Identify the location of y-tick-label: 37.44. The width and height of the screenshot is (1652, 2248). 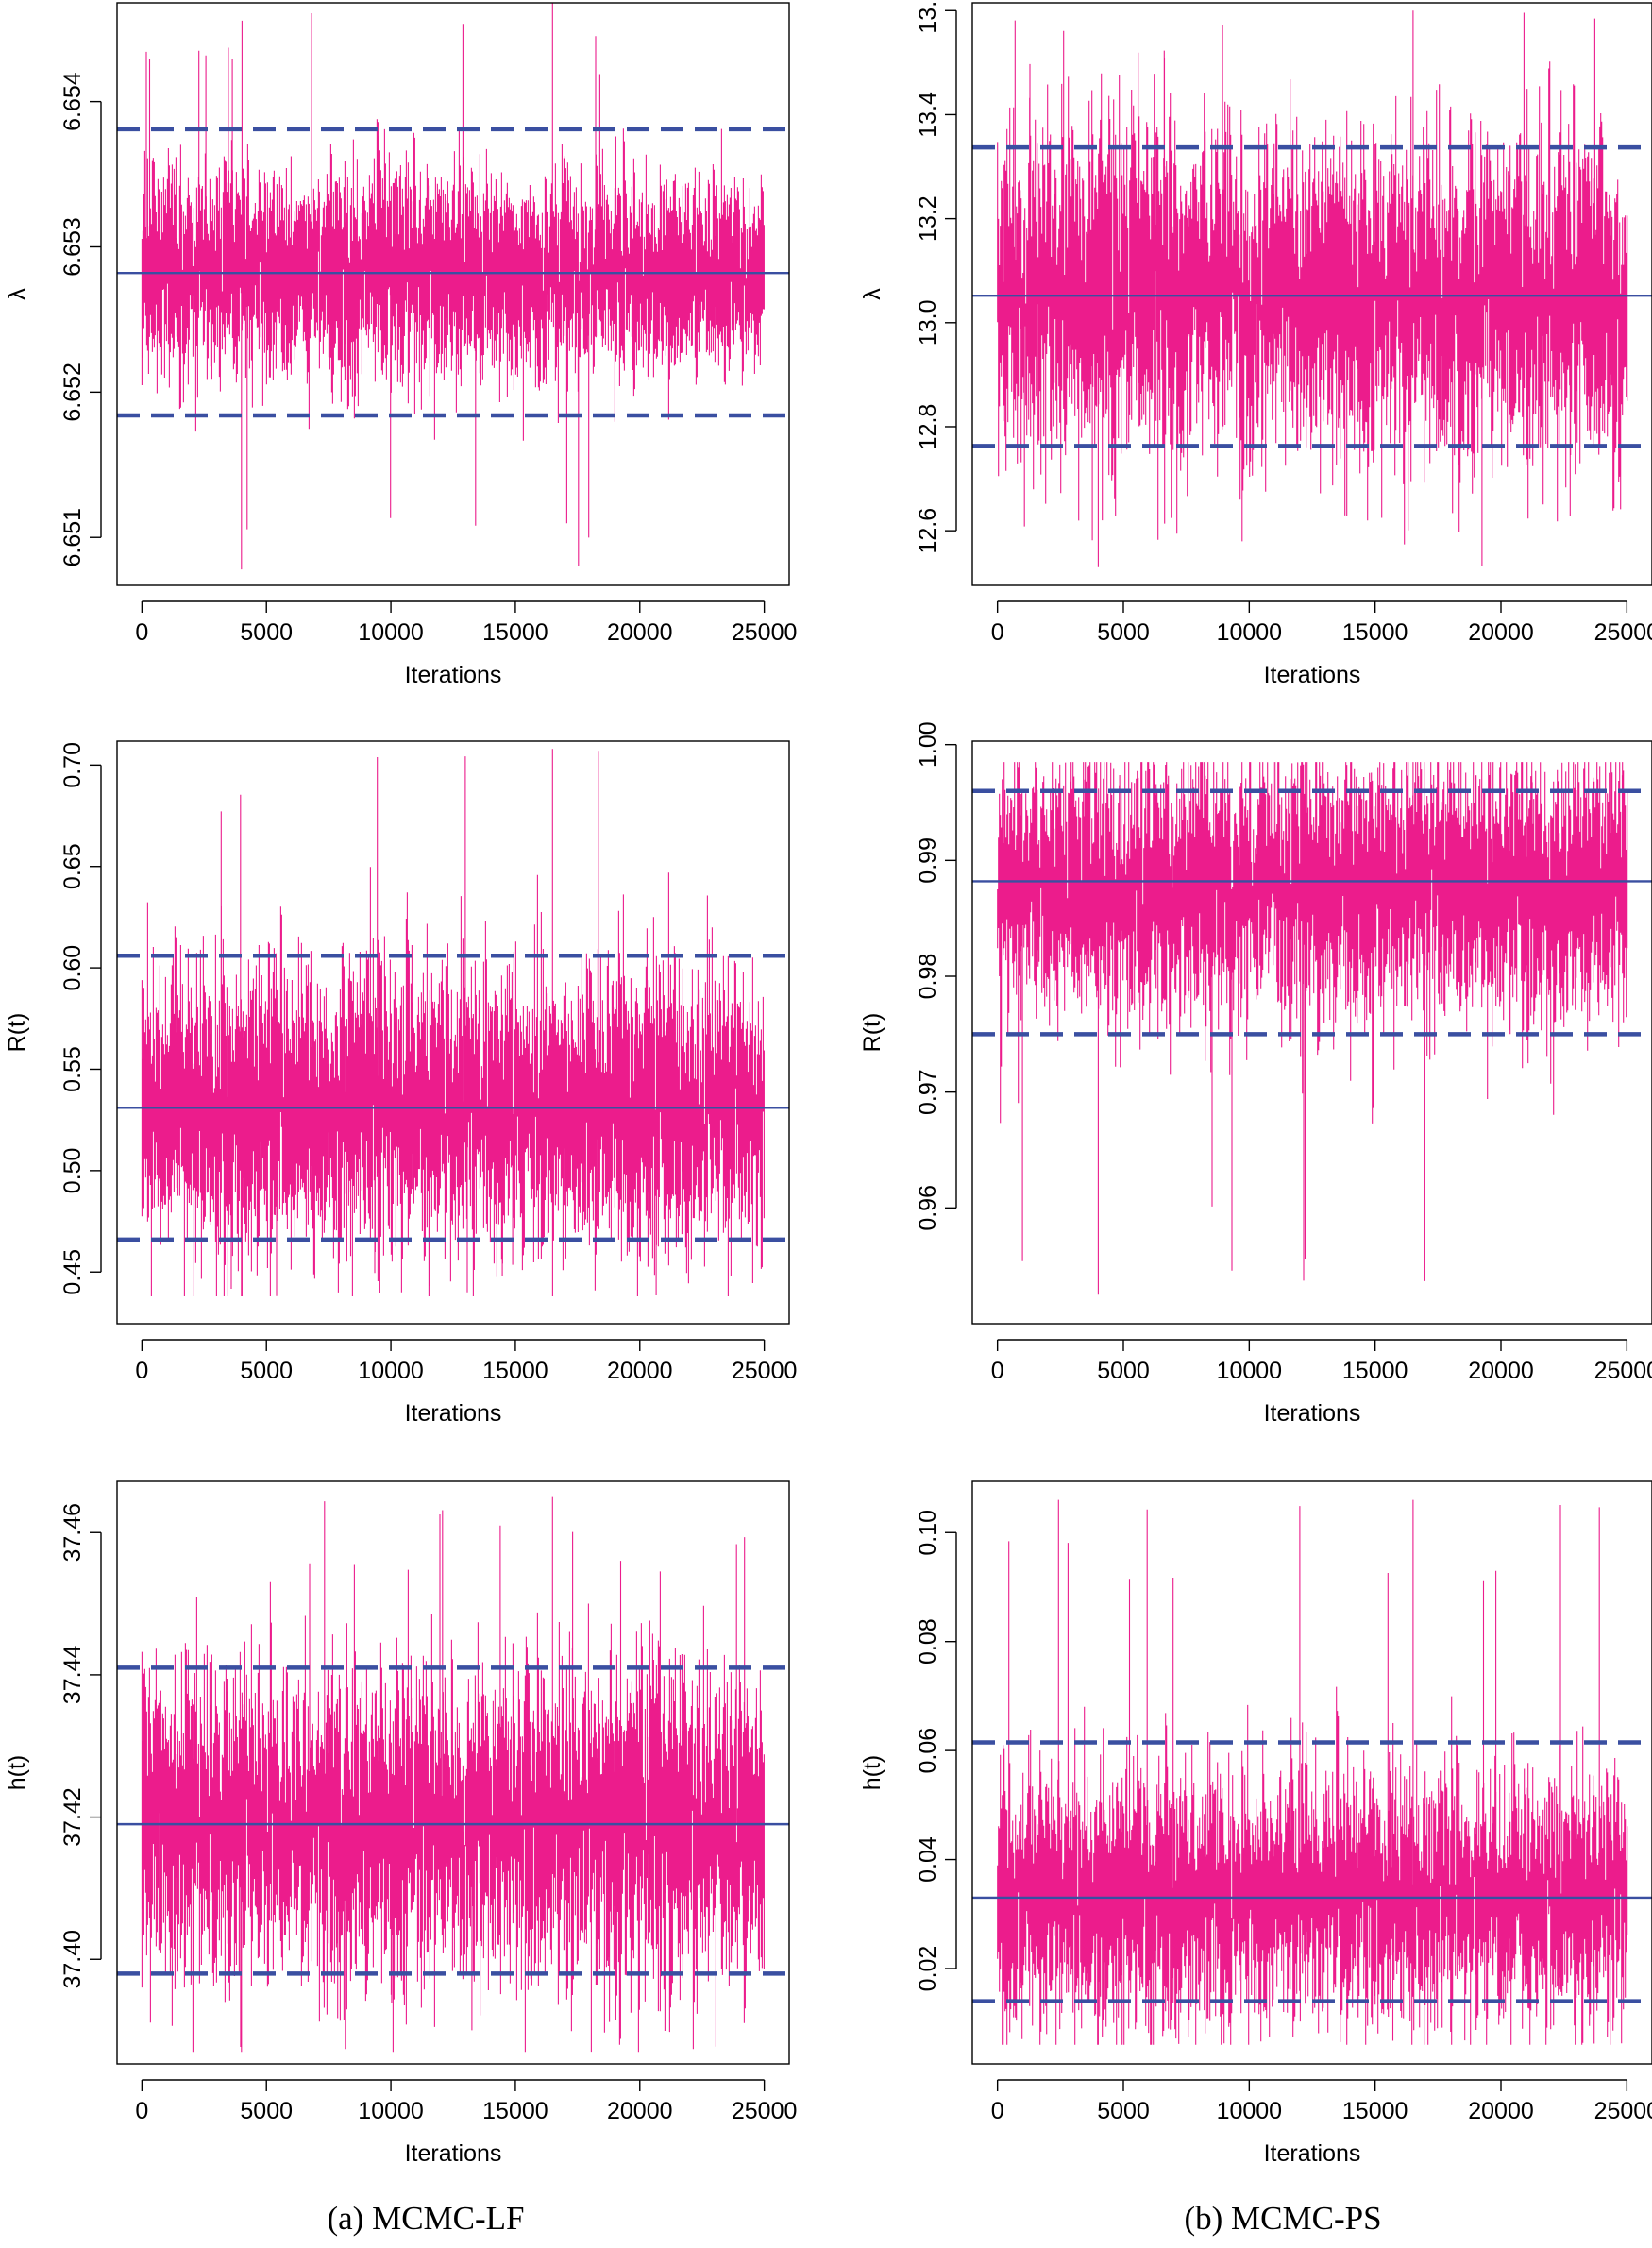
(72, 1675).